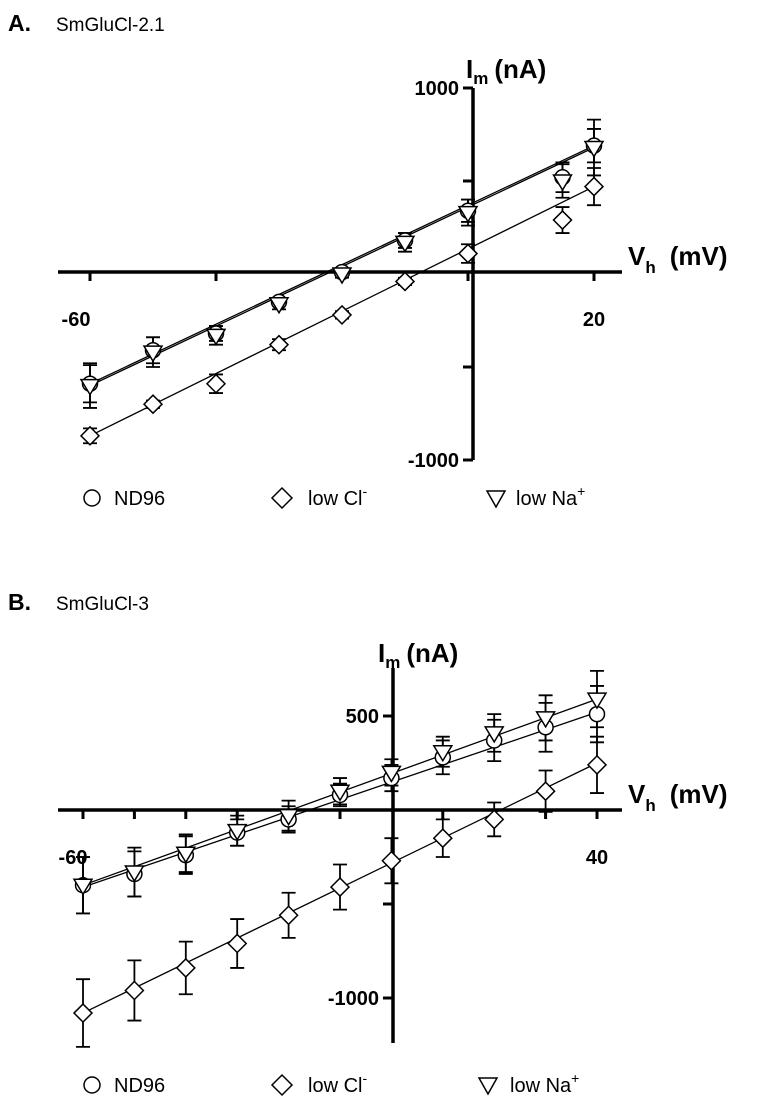  I want to click on panel-b-letter: B., so click(19, 602).